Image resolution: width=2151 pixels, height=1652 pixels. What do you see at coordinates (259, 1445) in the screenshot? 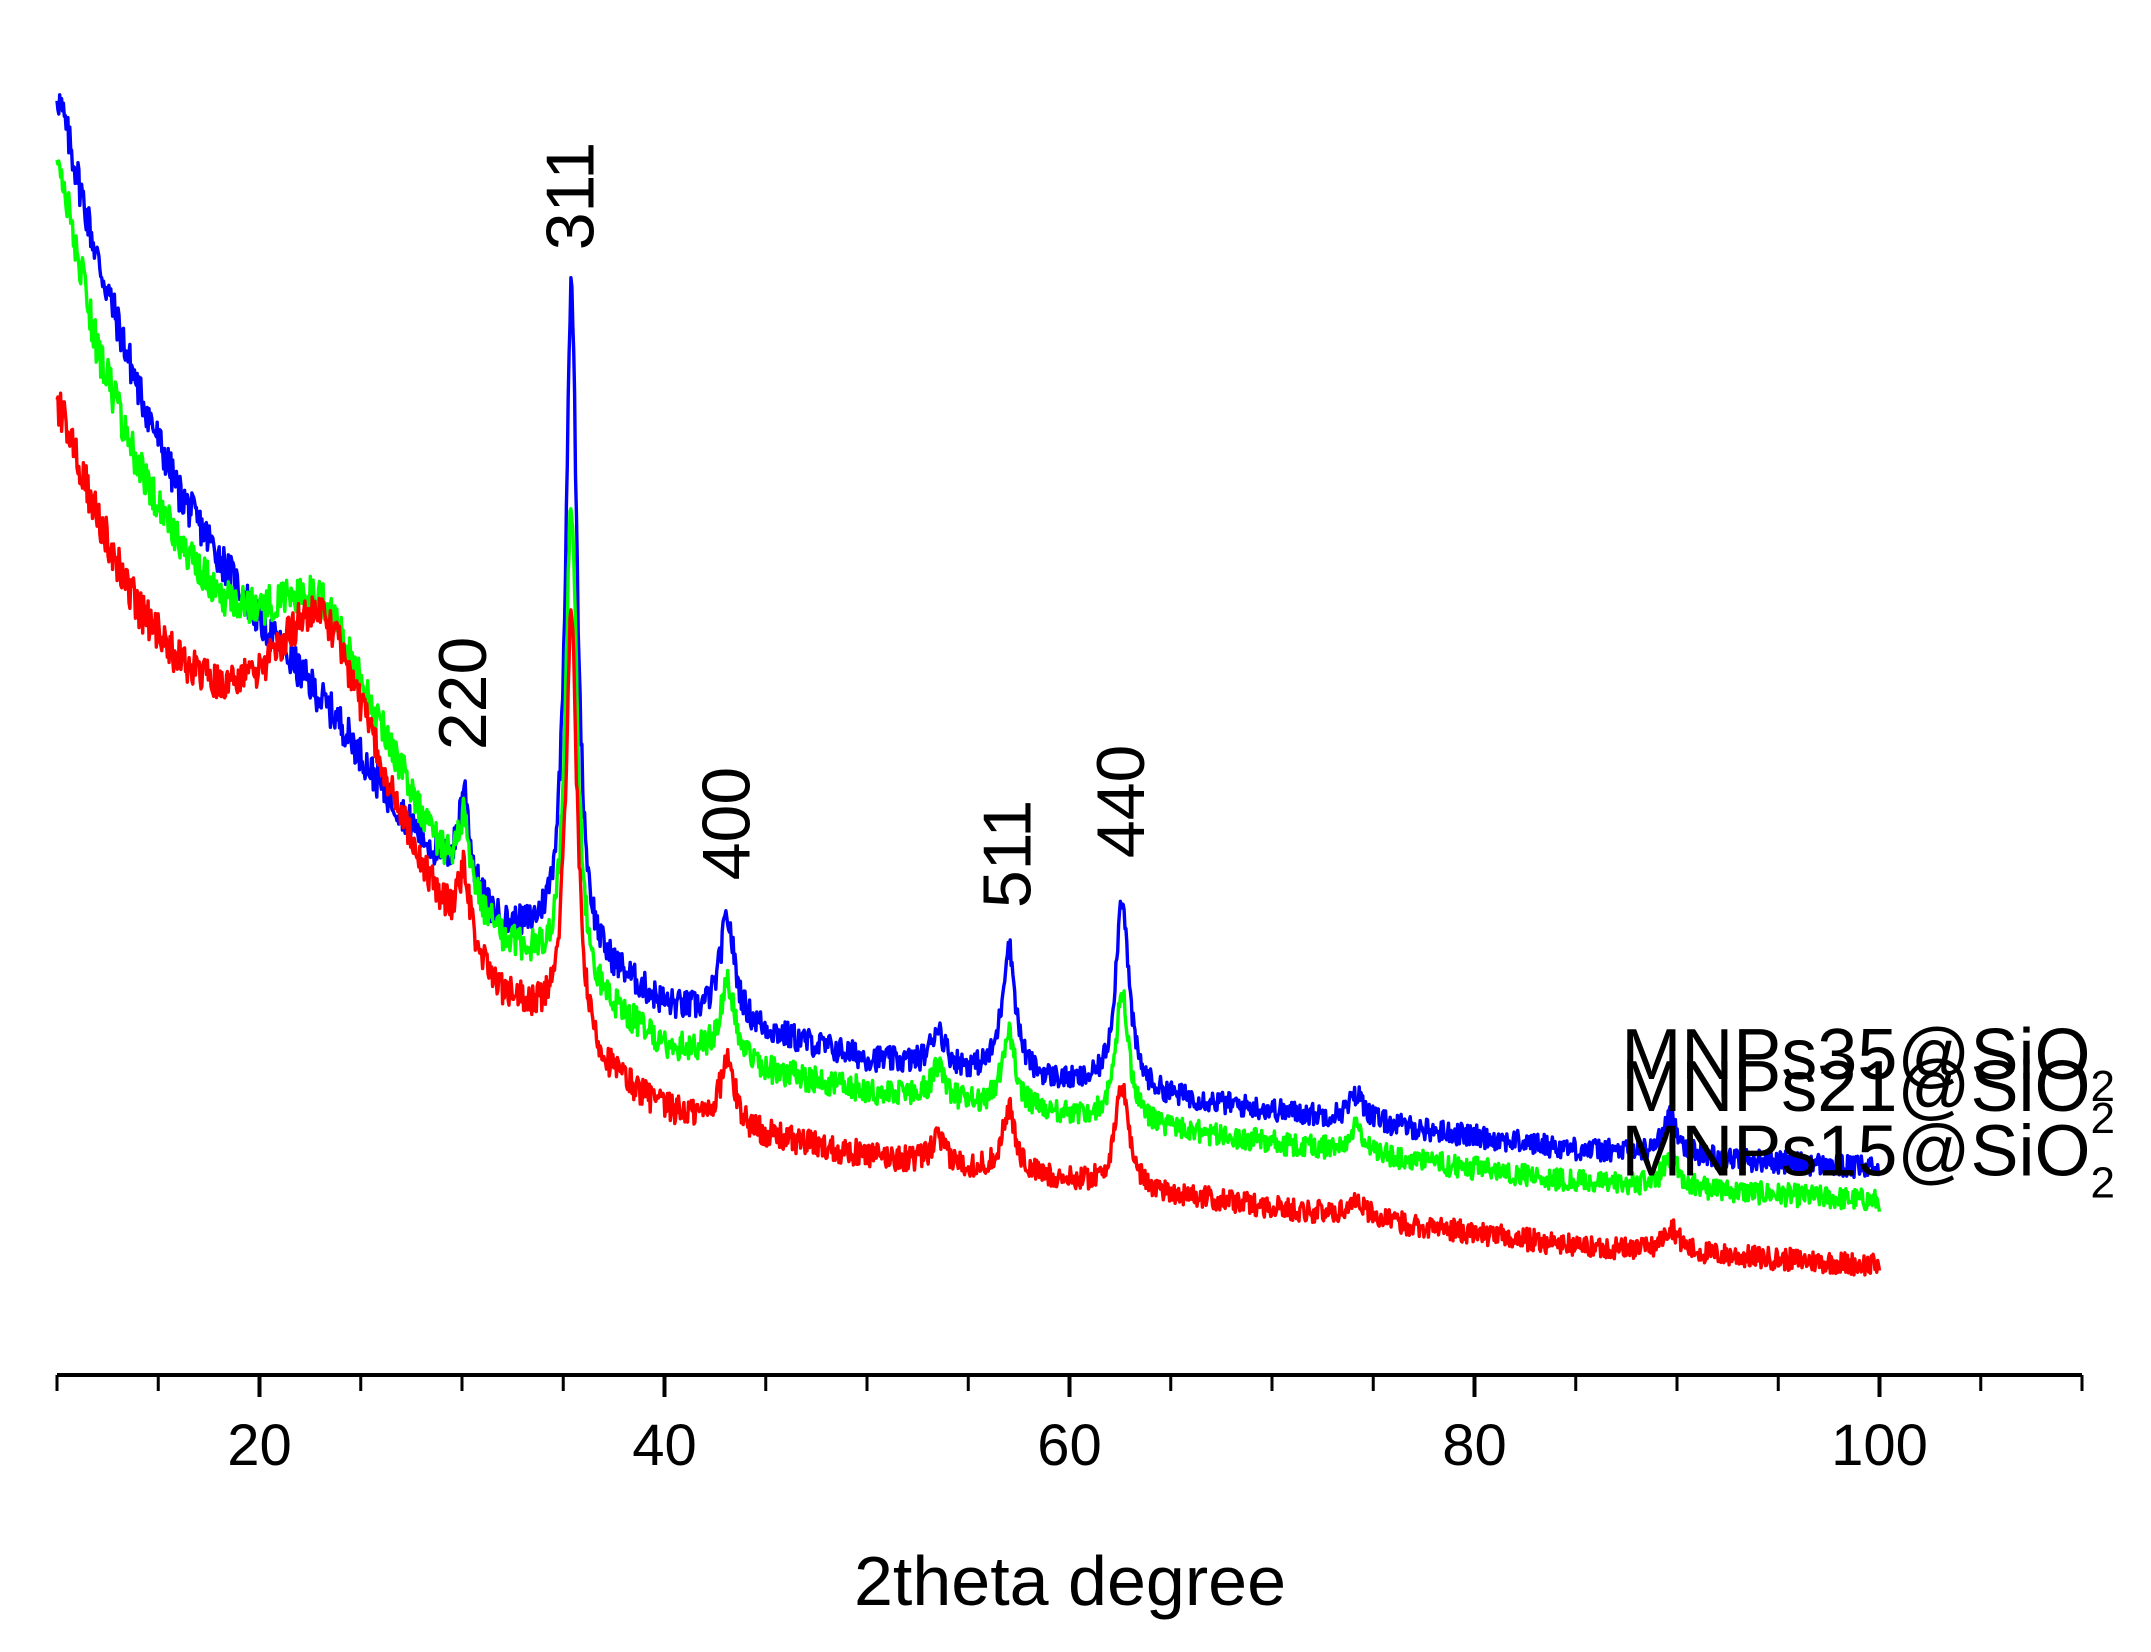
I see `x-tick-label: 20` at bounding box center [259, 1445].